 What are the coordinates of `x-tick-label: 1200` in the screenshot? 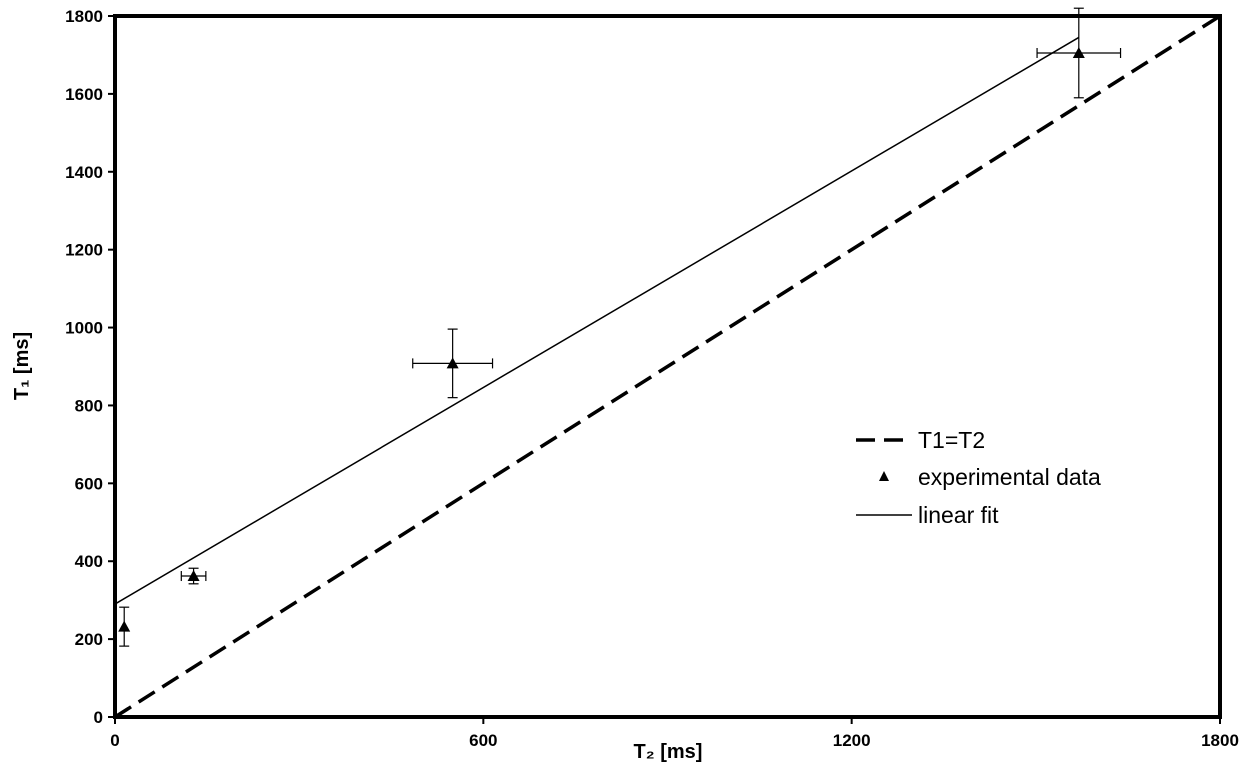 It's located at (852, 740).